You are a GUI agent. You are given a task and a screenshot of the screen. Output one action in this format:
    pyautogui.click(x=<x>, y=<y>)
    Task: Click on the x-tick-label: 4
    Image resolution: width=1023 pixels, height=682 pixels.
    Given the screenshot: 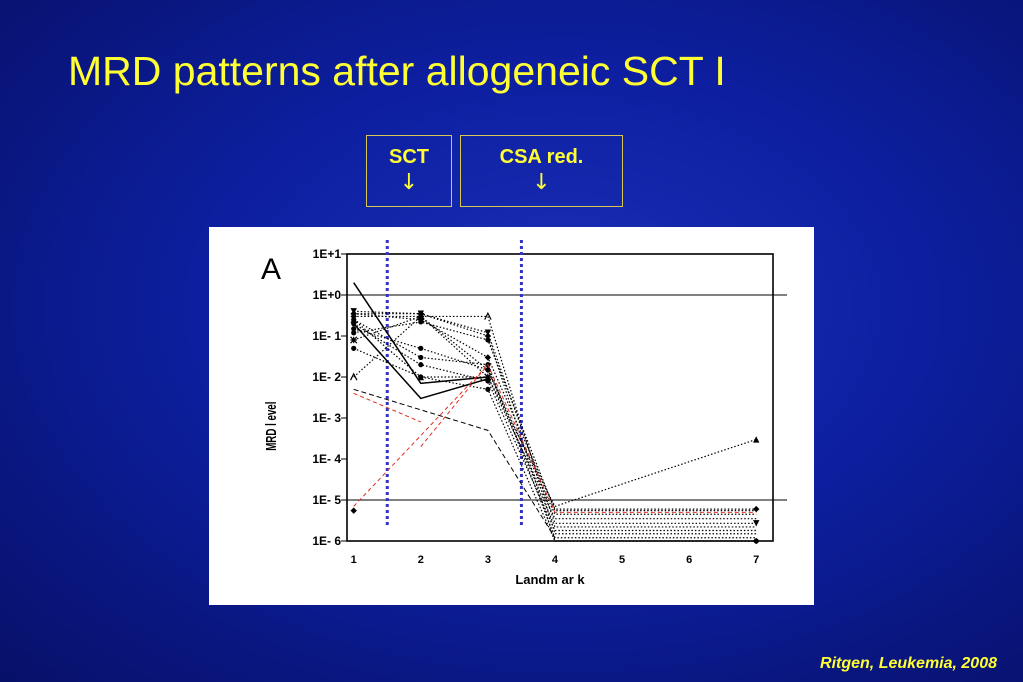 What is the action you would take?
    pyautogui.click(x=555, y=560)
    